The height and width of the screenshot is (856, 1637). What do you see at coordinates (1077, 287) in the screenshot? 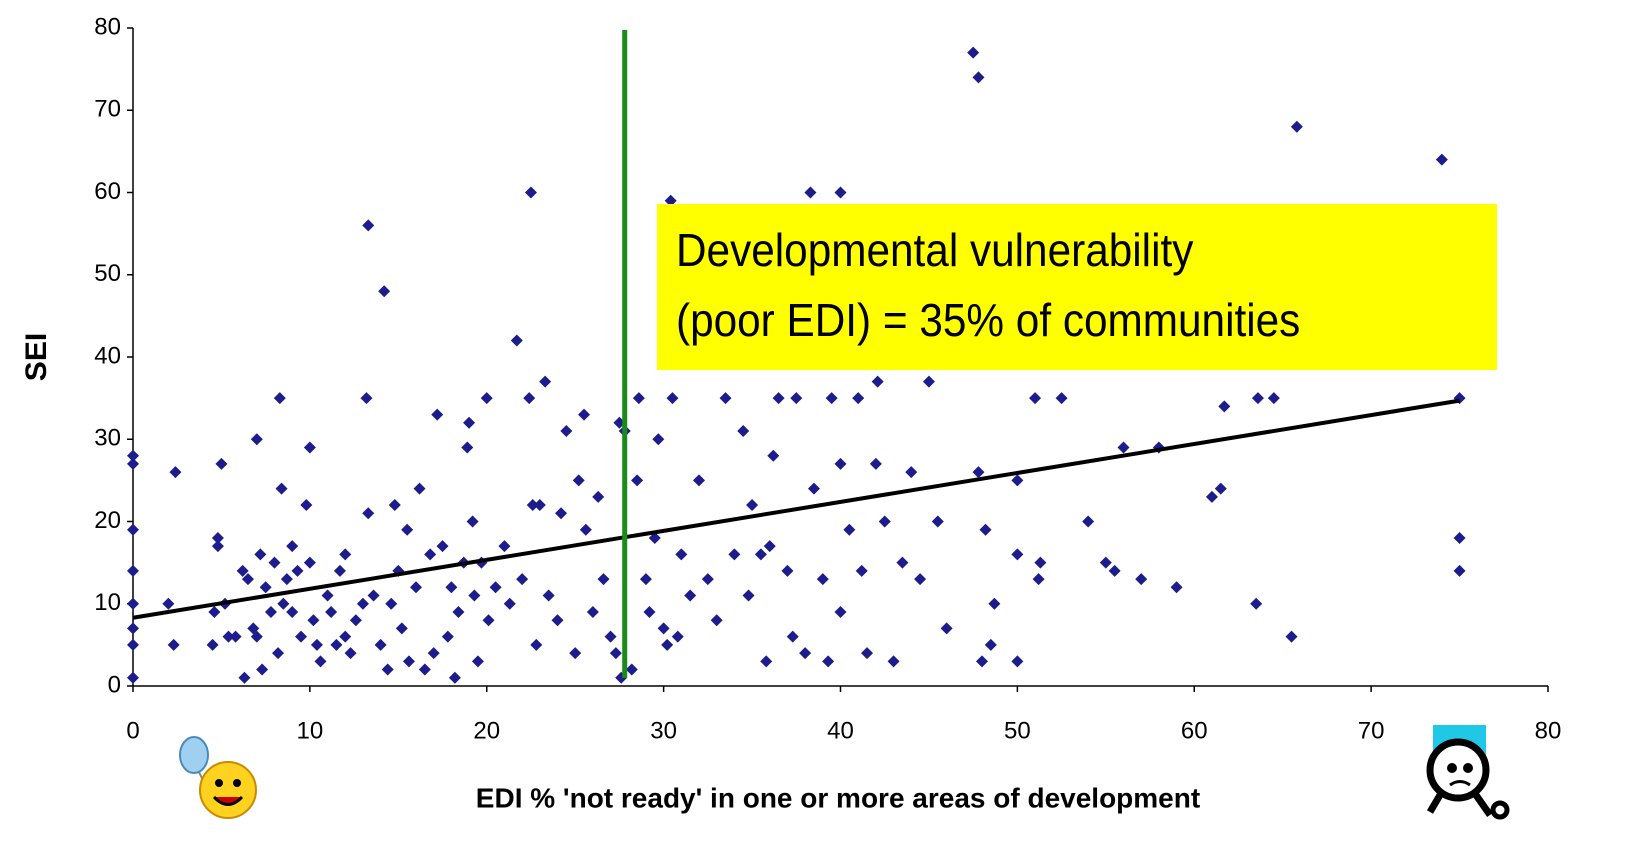
I see `annotation-box` at bounding box center [1077, 287].